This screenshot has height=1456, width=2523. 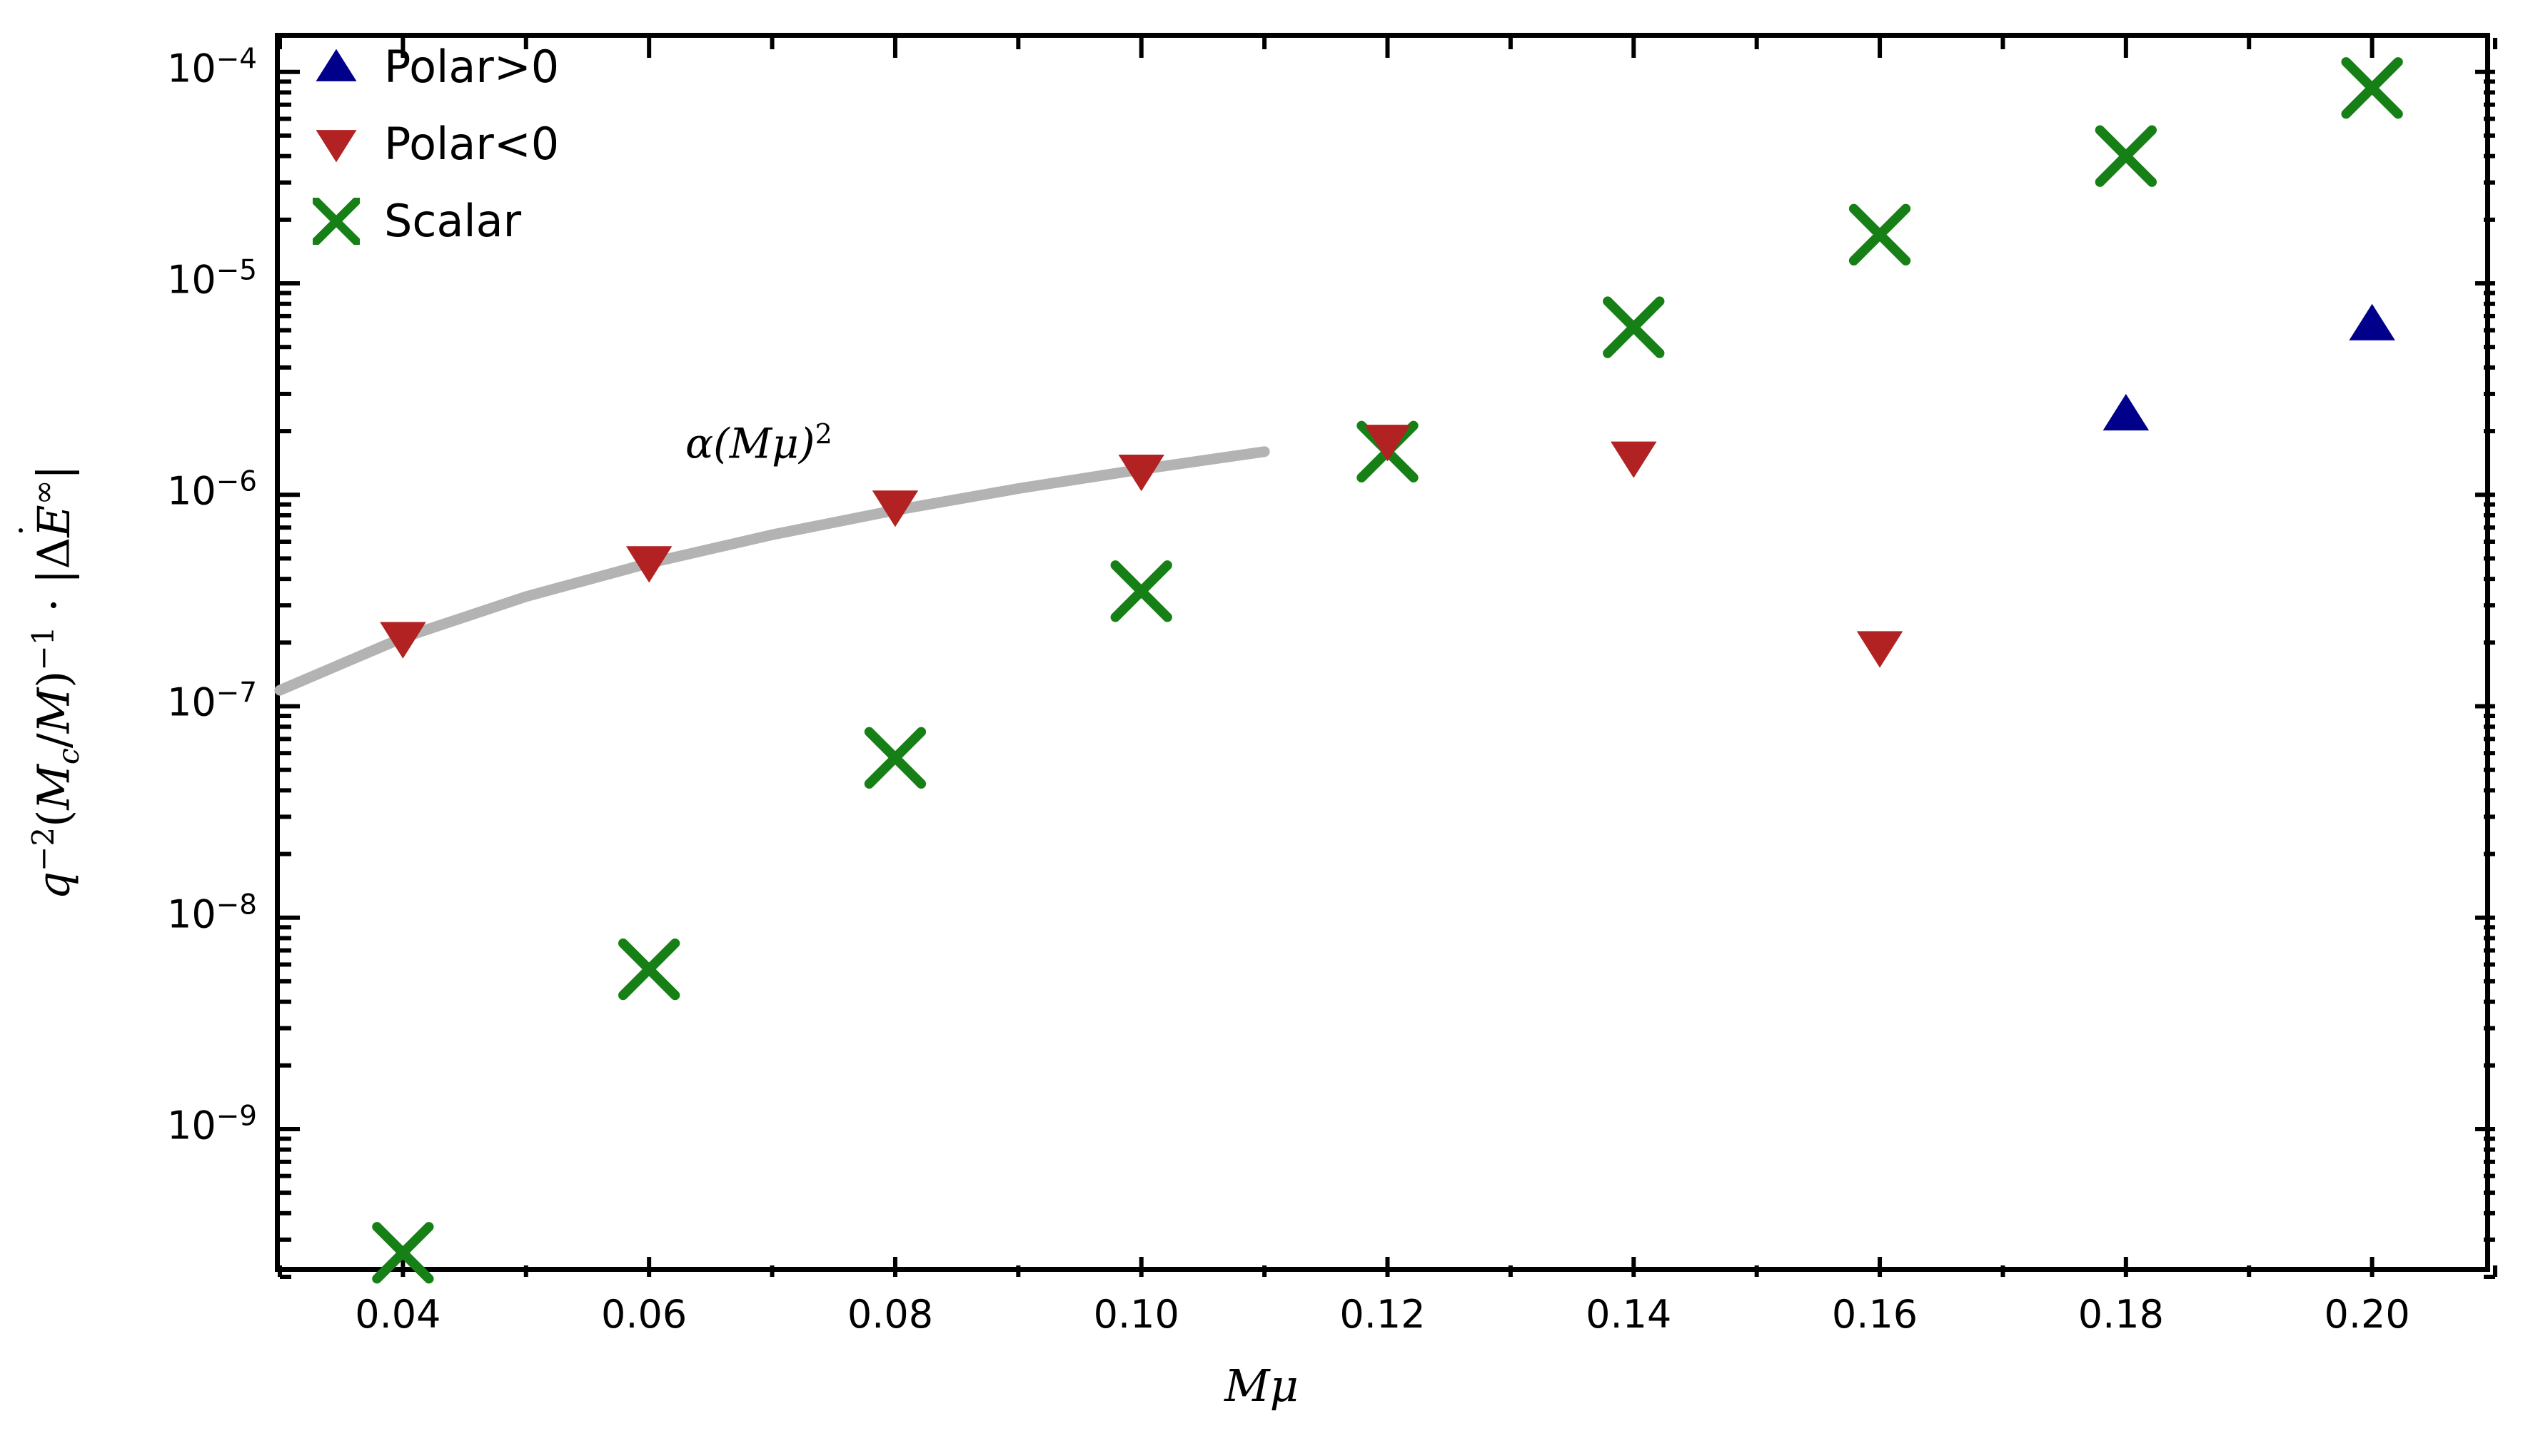 I want to click on x-tick-label-5: 0.14, so click(x=1629, y=1314).